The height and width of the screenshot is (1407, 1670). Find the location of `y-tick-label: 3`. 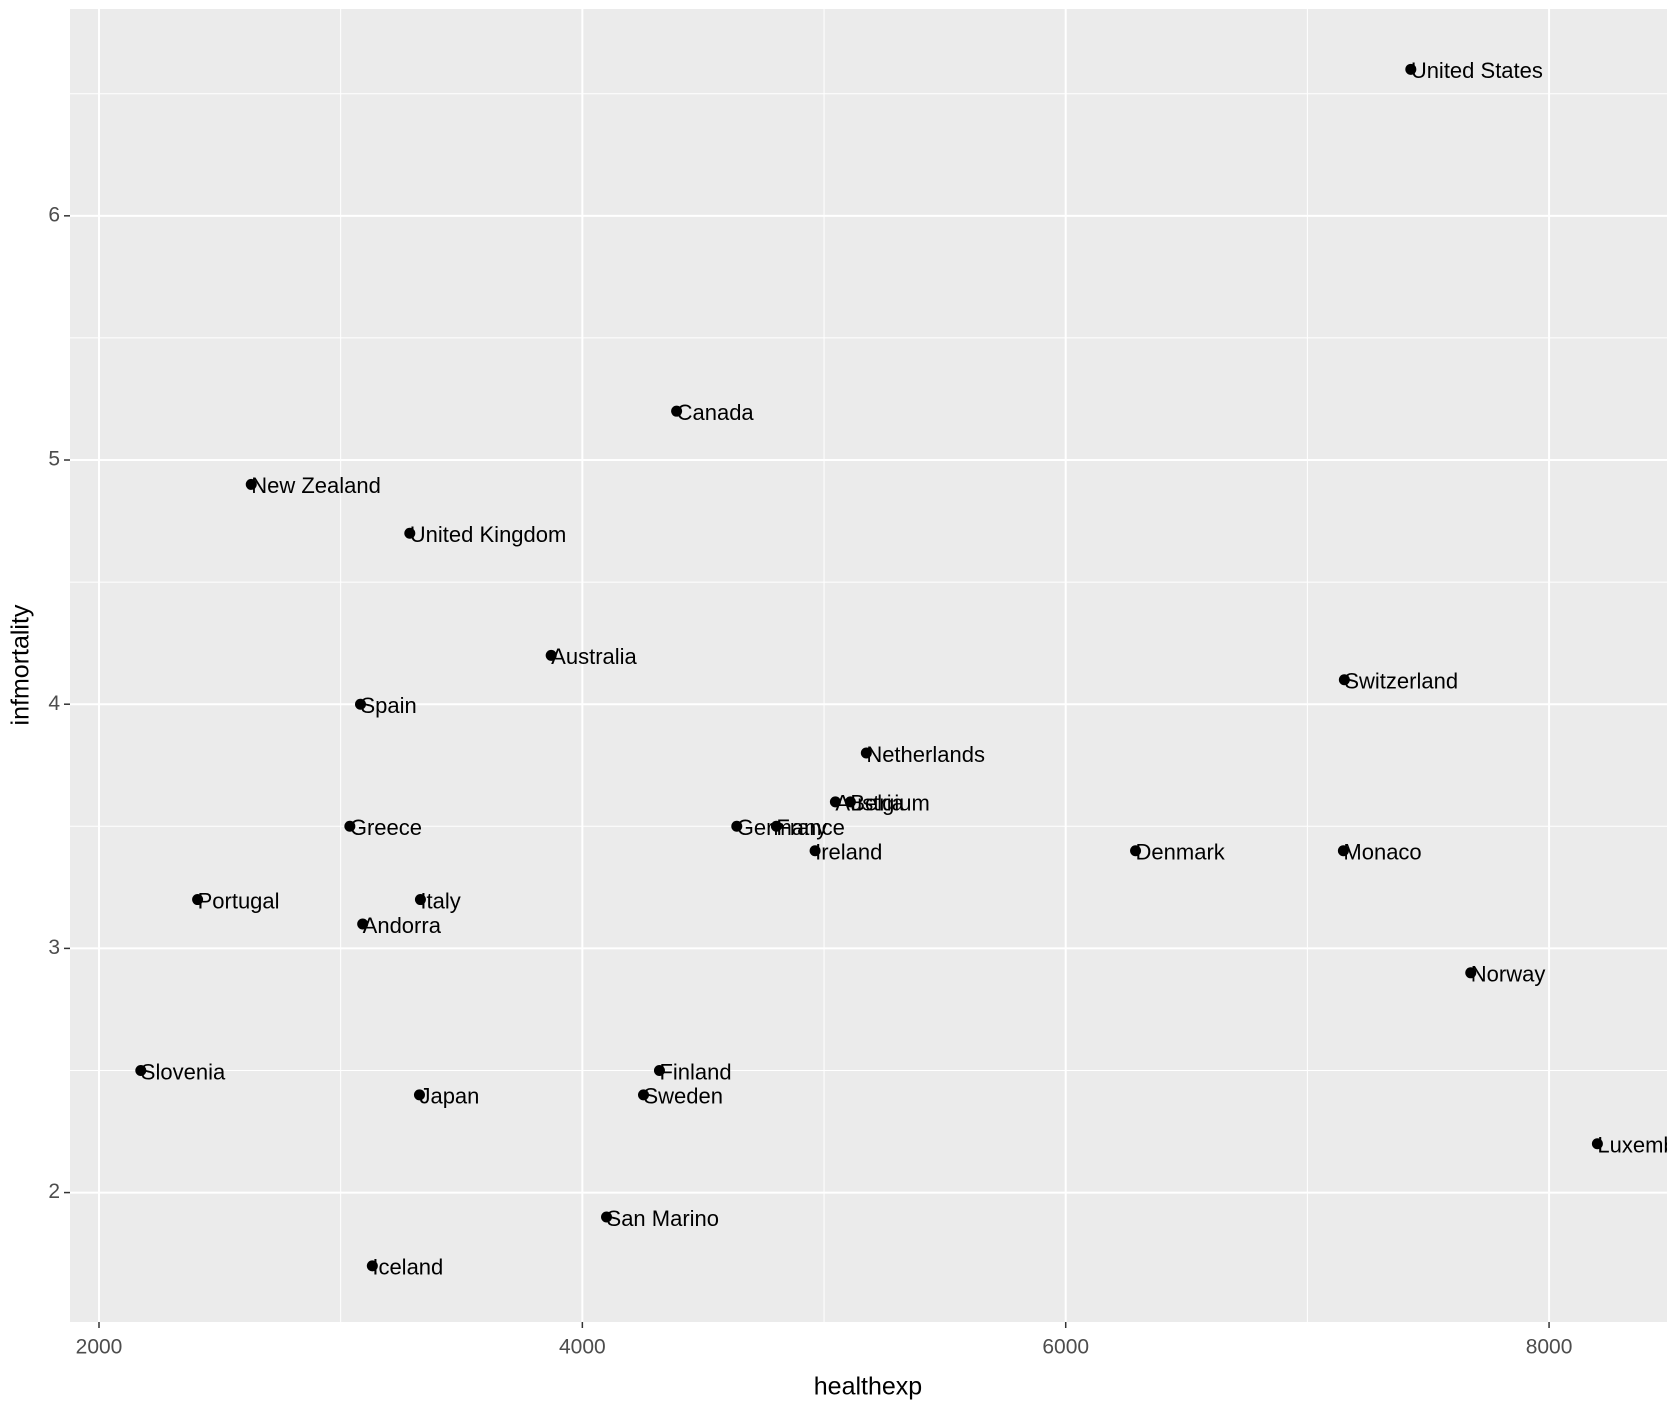

y-tick-label: 3 is located at coordinates (54, 947).